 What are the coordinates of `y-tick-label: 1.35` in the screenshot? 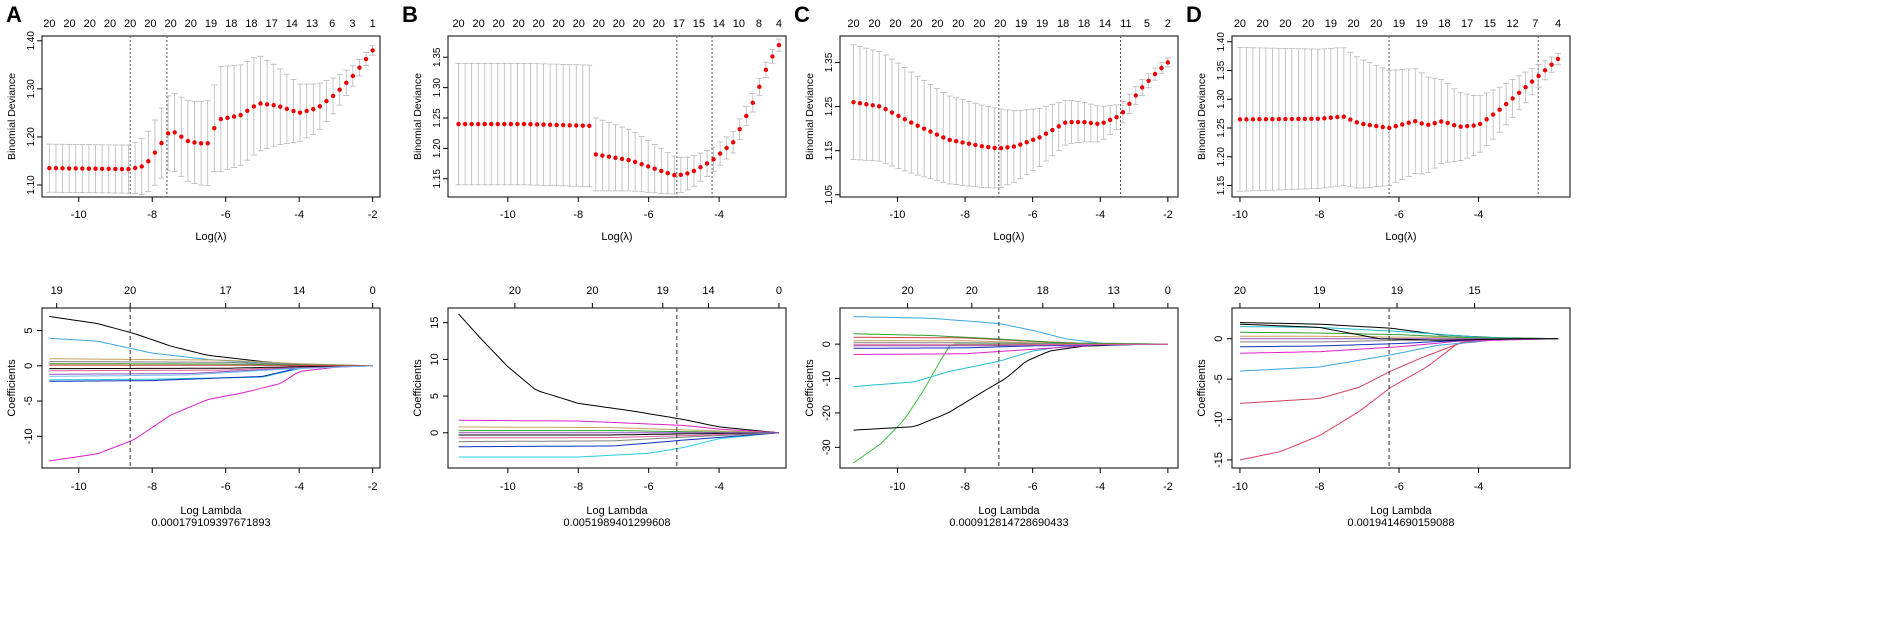 It's located at (829, 62).